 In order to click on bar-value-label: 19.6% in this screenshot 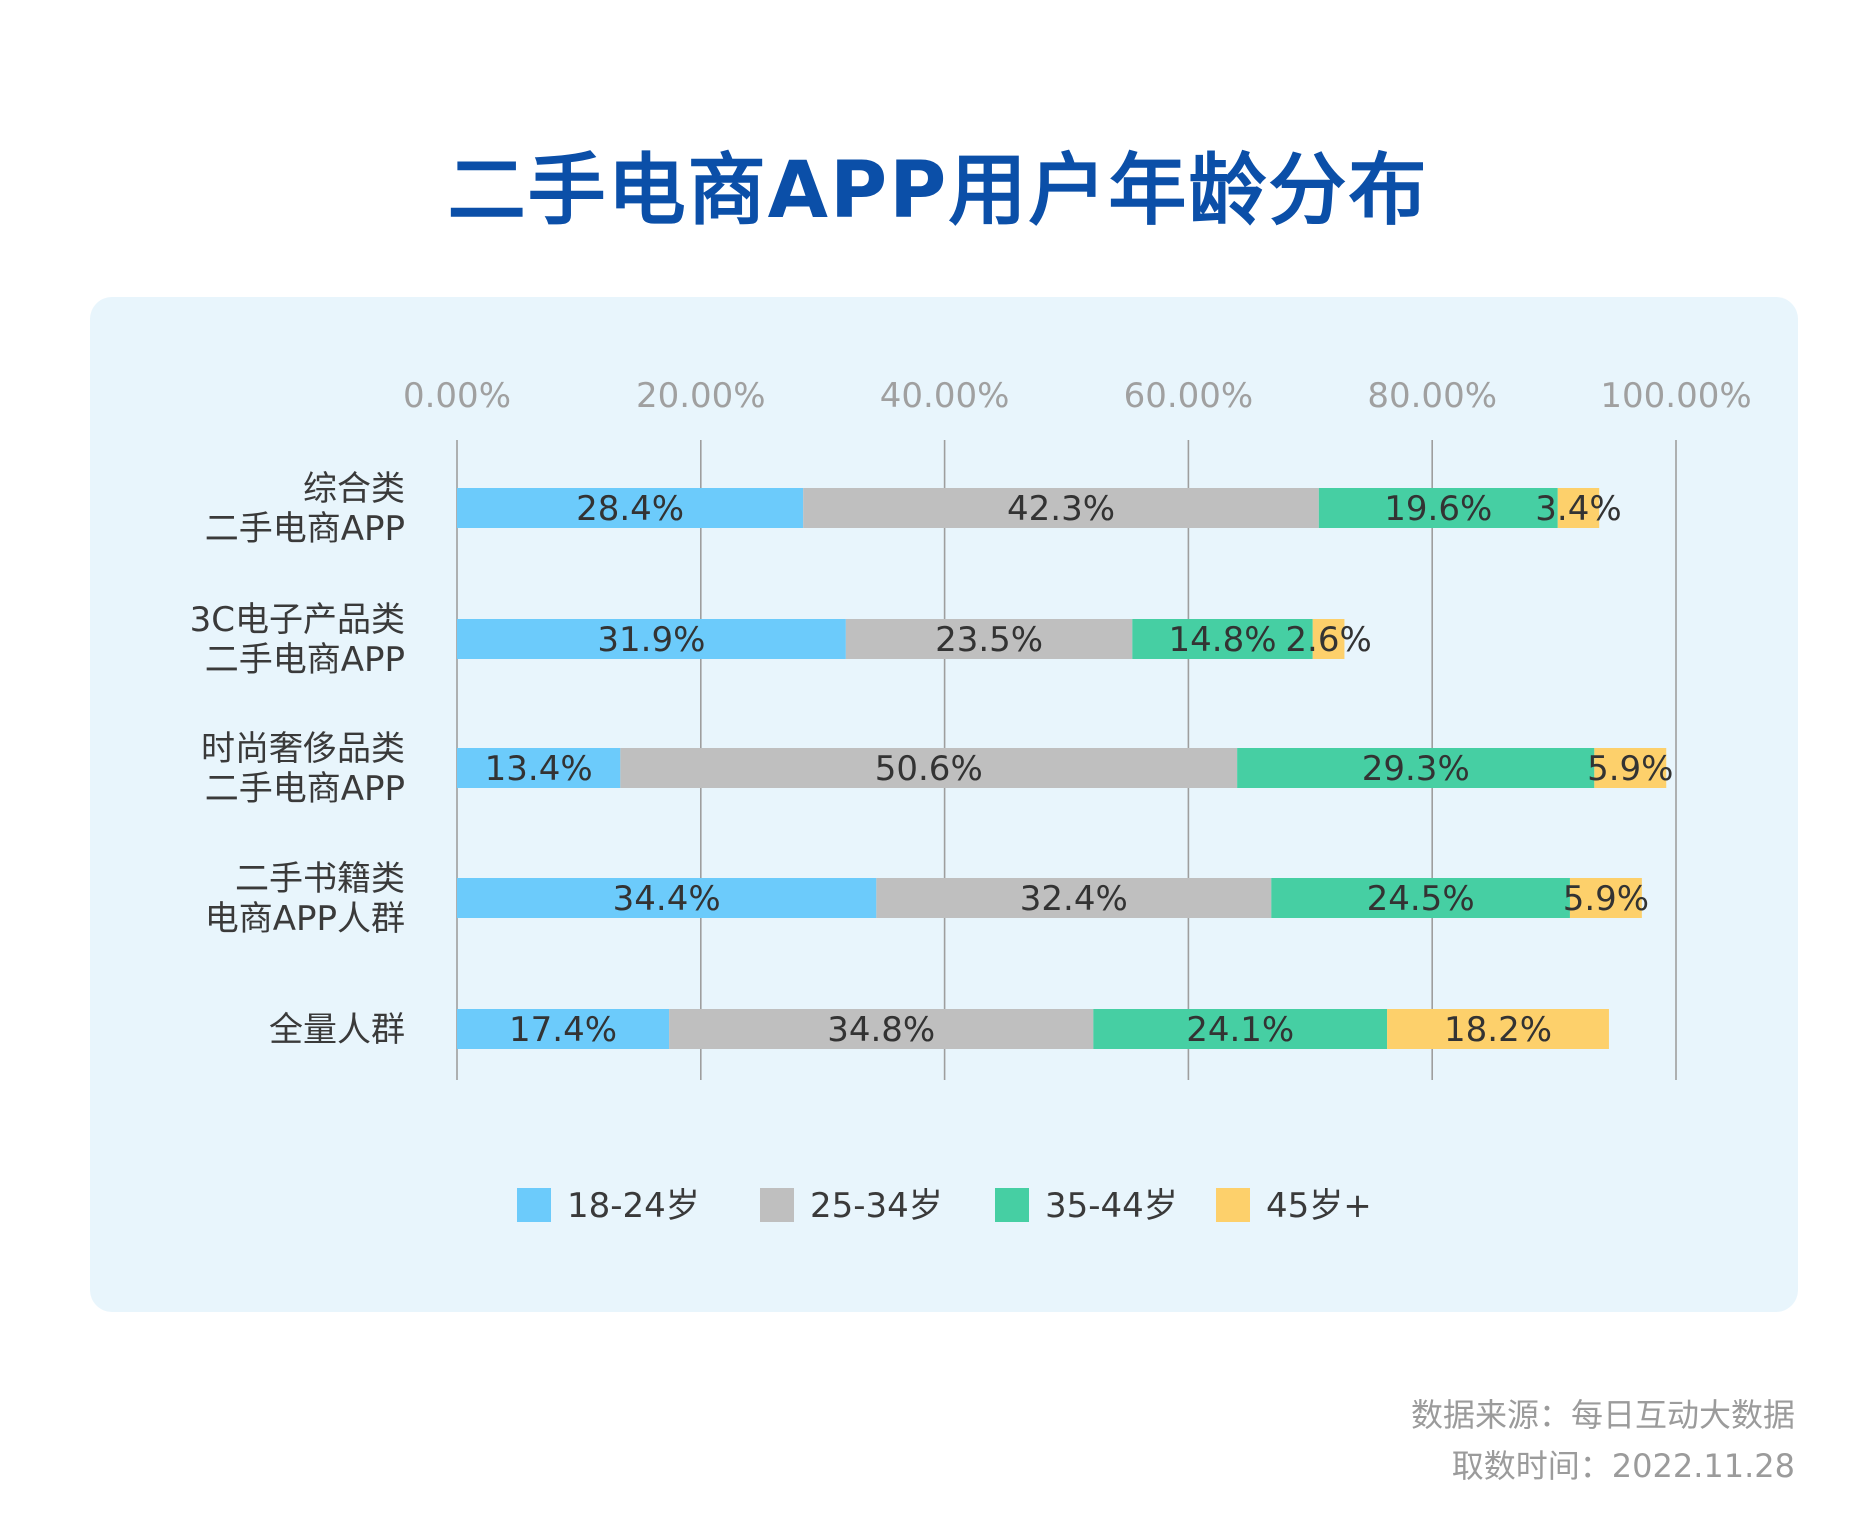, I will do `click(1438, 509)`.